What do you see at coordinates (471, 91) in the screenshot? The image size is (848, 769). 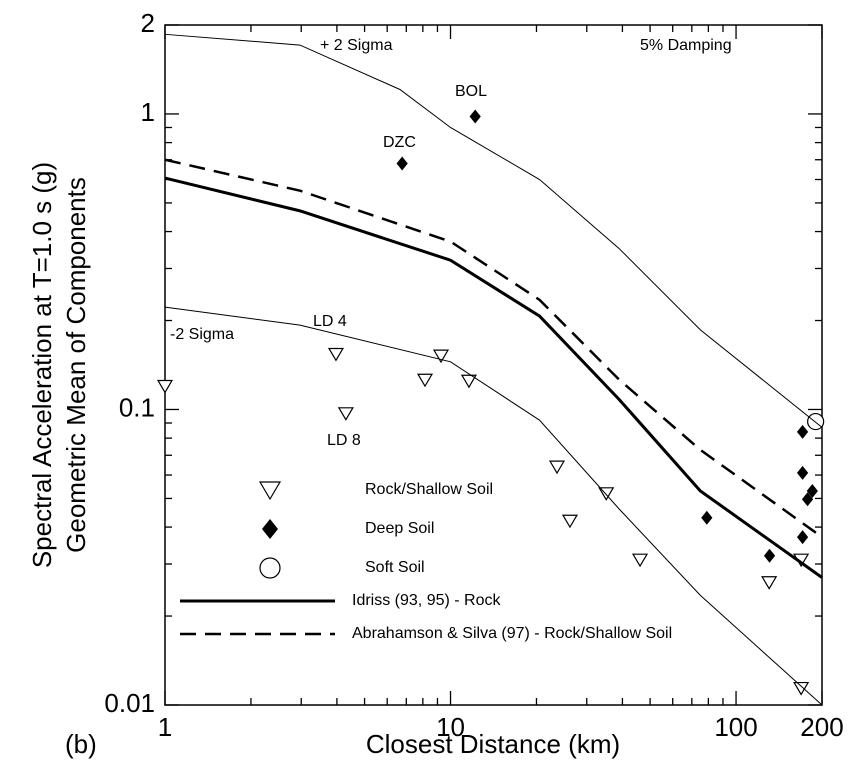 I see `annotation: BOL` at bounding box center [471, 91].